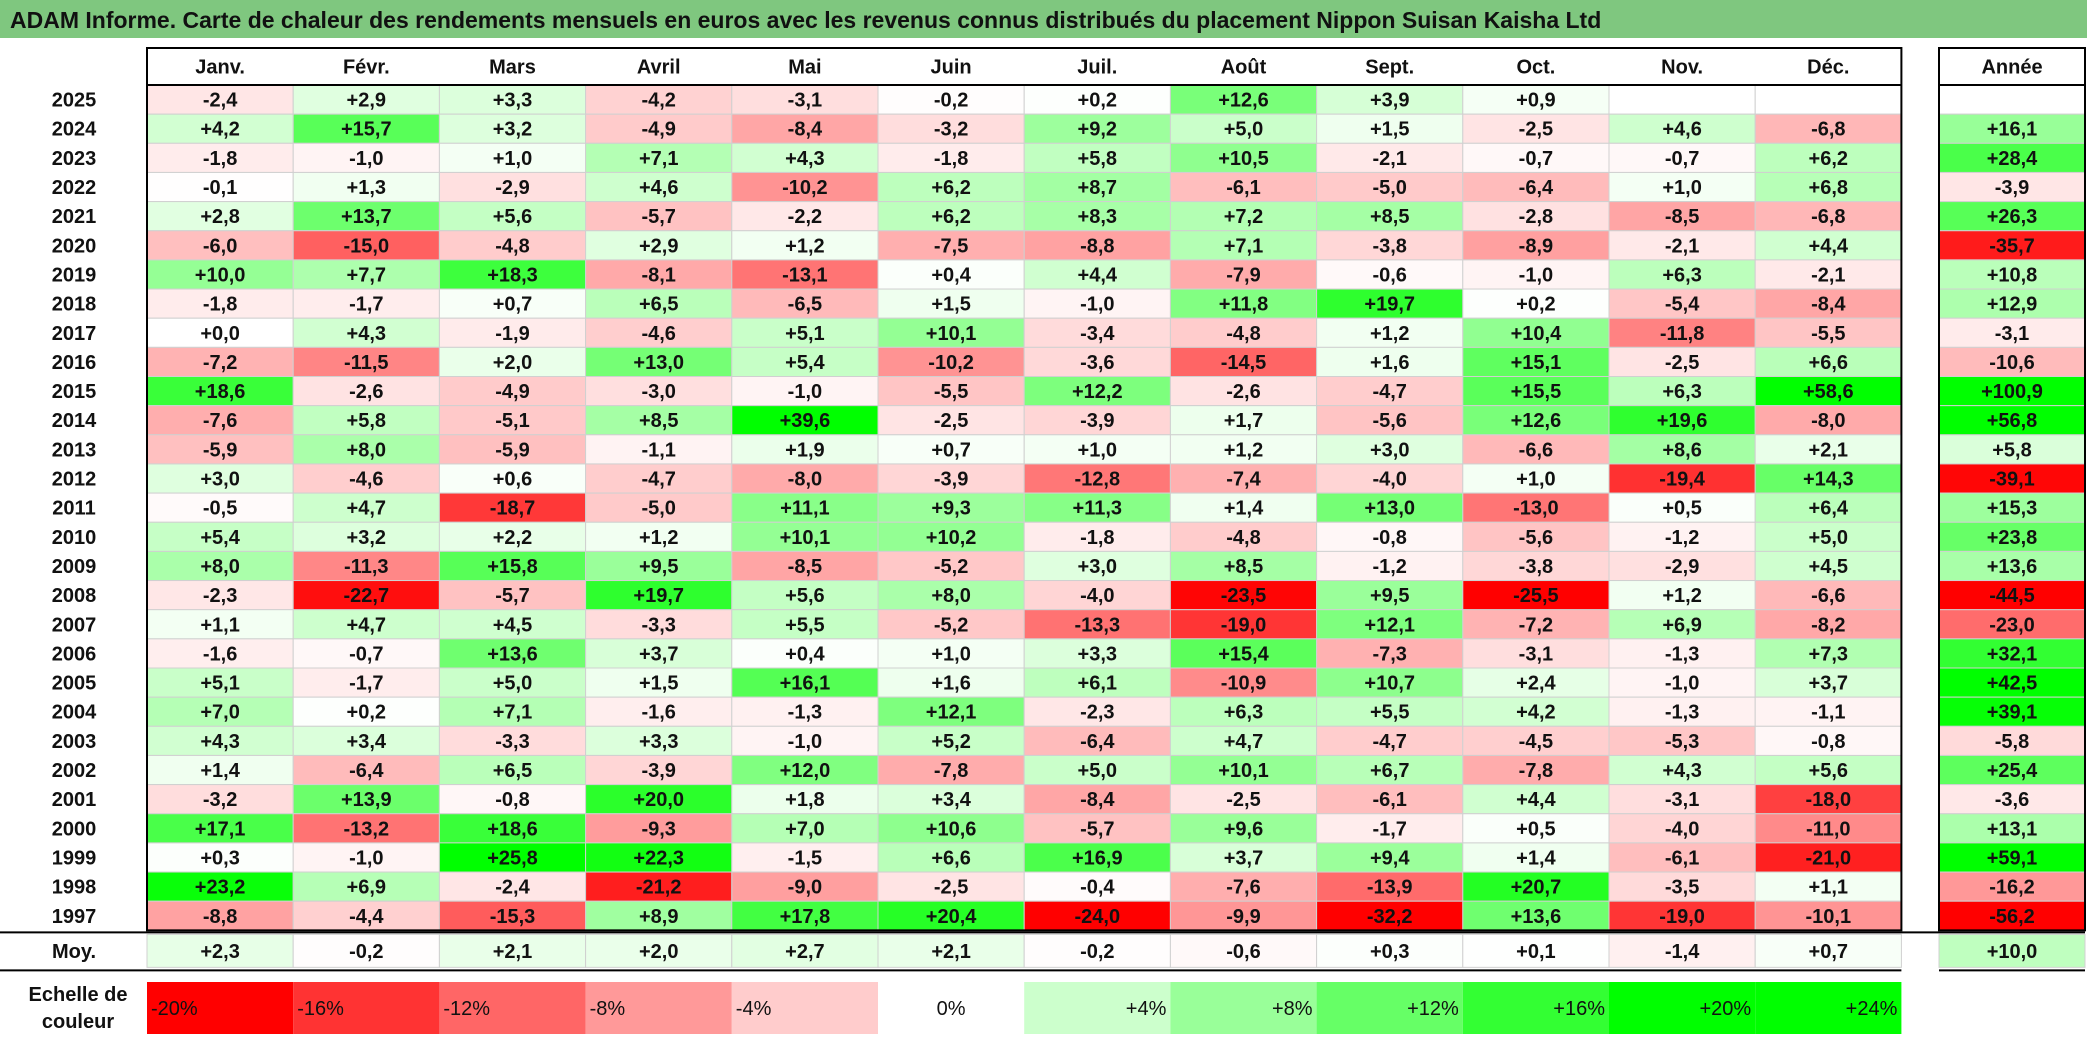 Image resolution: width=2087 pixels, height=1037 pixels. Describe the element at coordinates (2012, 800) in the screenshot. I see `annual-value: -3,6` at that location.